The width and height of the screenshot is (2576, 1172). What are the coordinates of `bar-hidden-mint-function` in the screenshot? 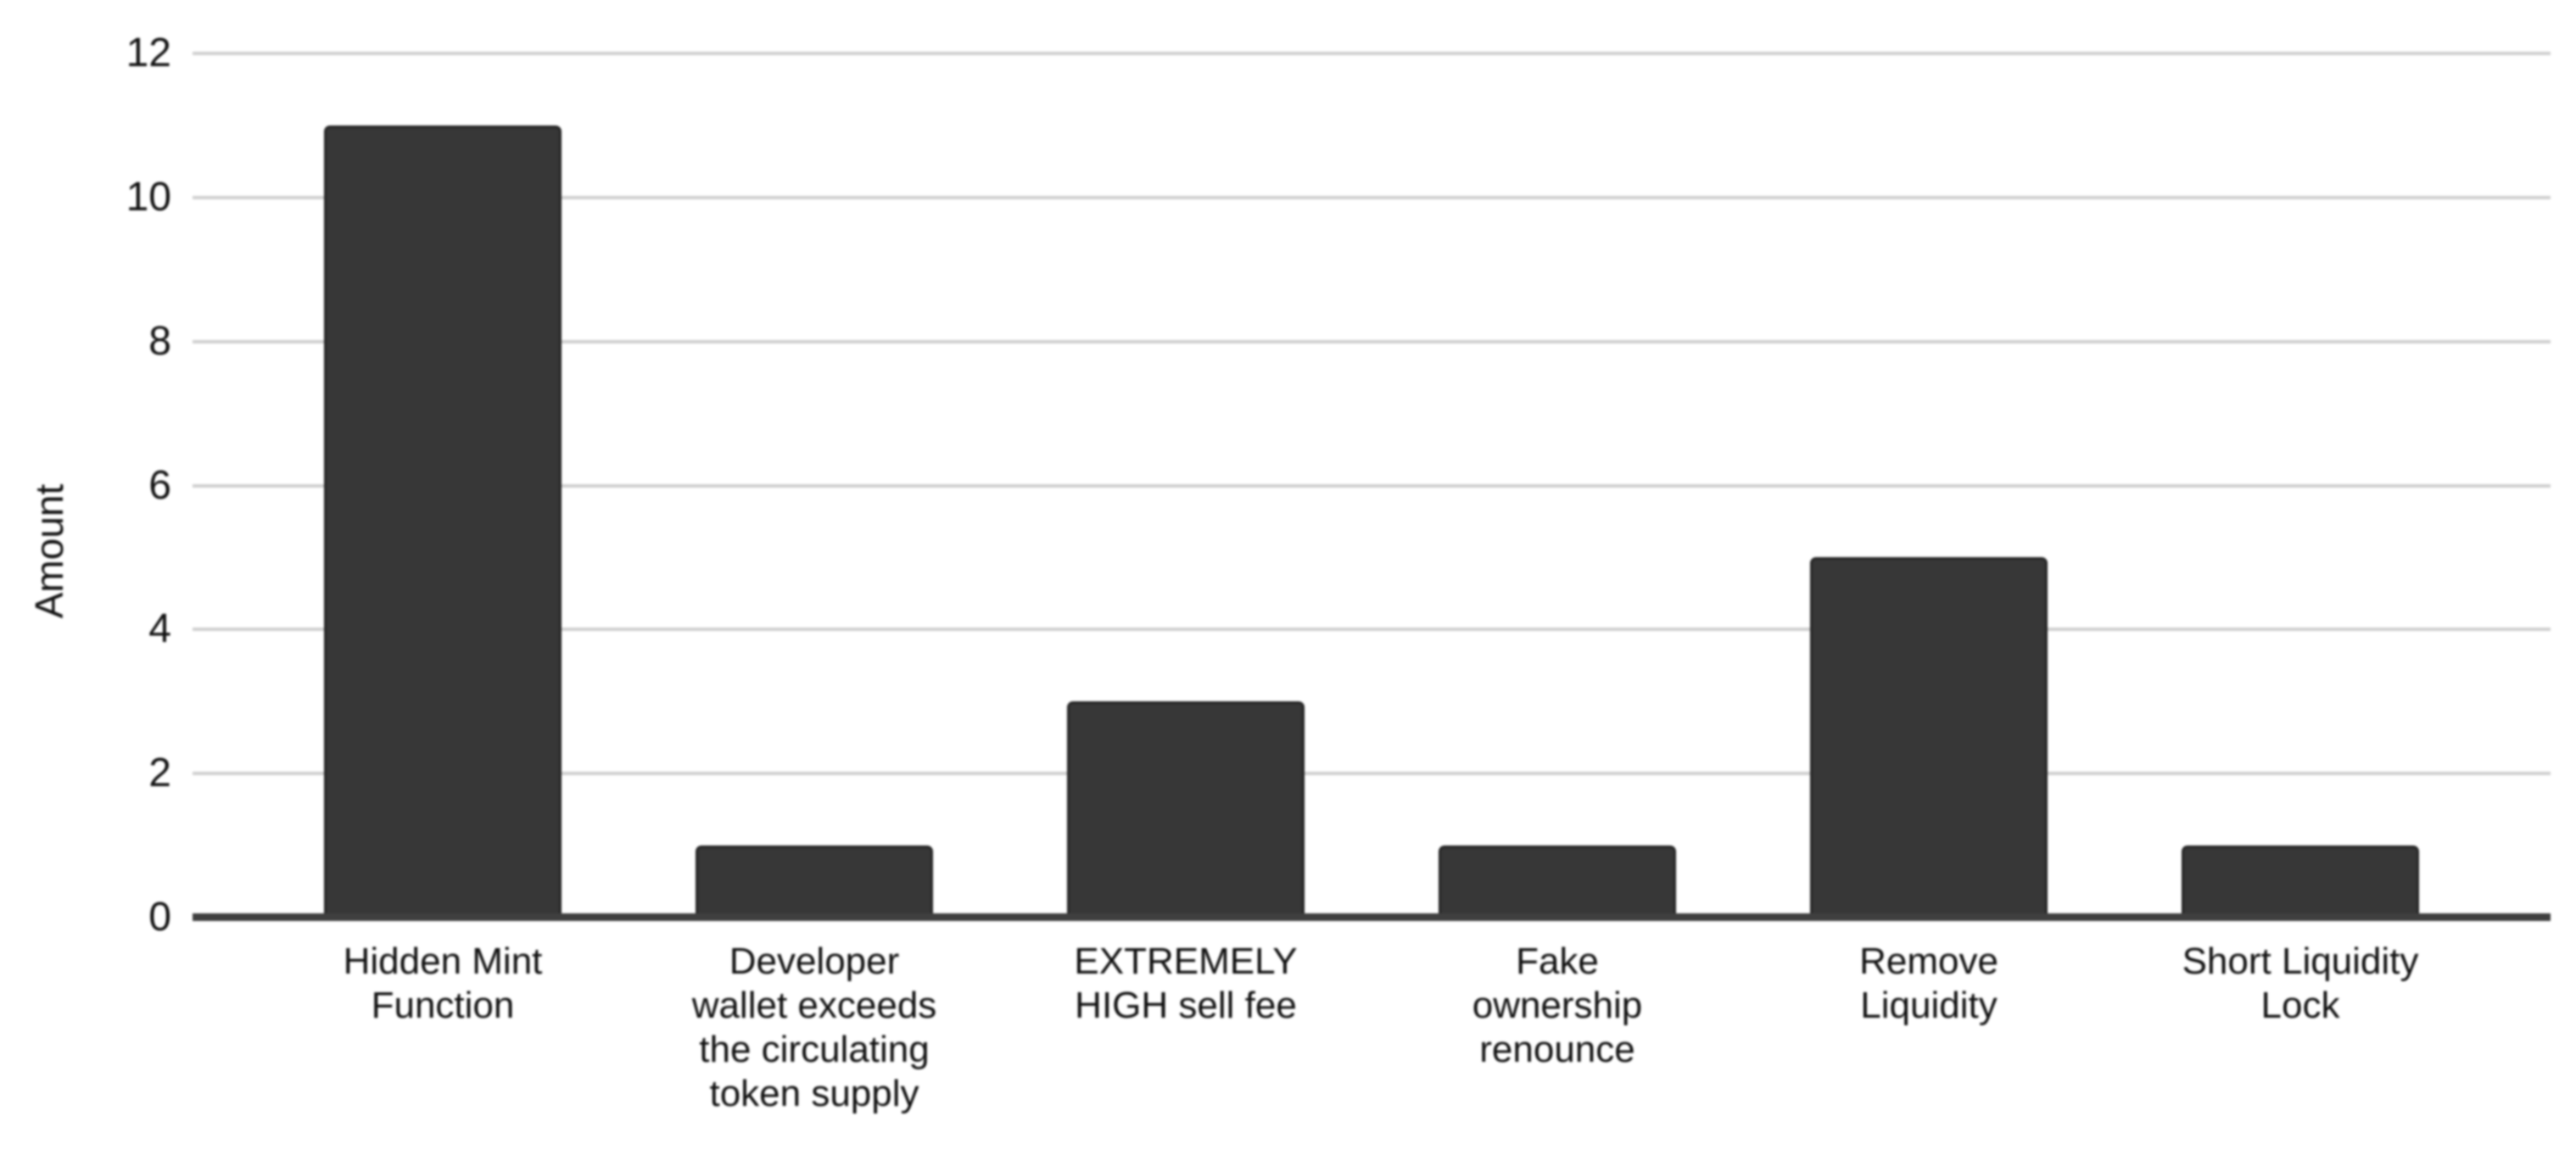 It's located at (442, 521).